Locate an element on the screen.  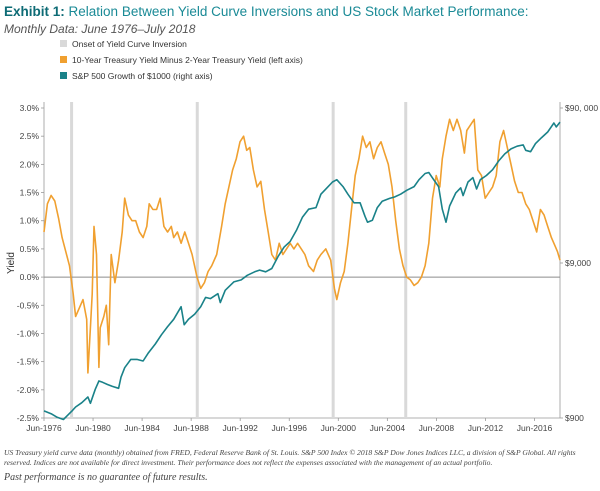
y-left-tick-7: 0.5% is located at coordinates (30, 249).